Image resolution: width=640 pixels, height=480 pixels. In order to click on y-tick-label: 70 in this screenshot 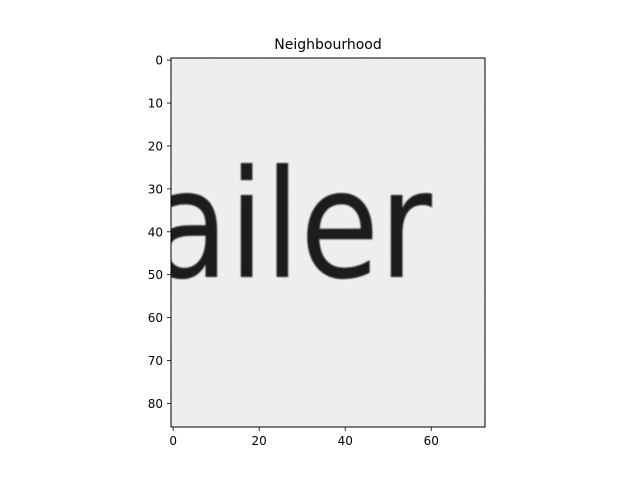, I will do `click(155, 361)`.